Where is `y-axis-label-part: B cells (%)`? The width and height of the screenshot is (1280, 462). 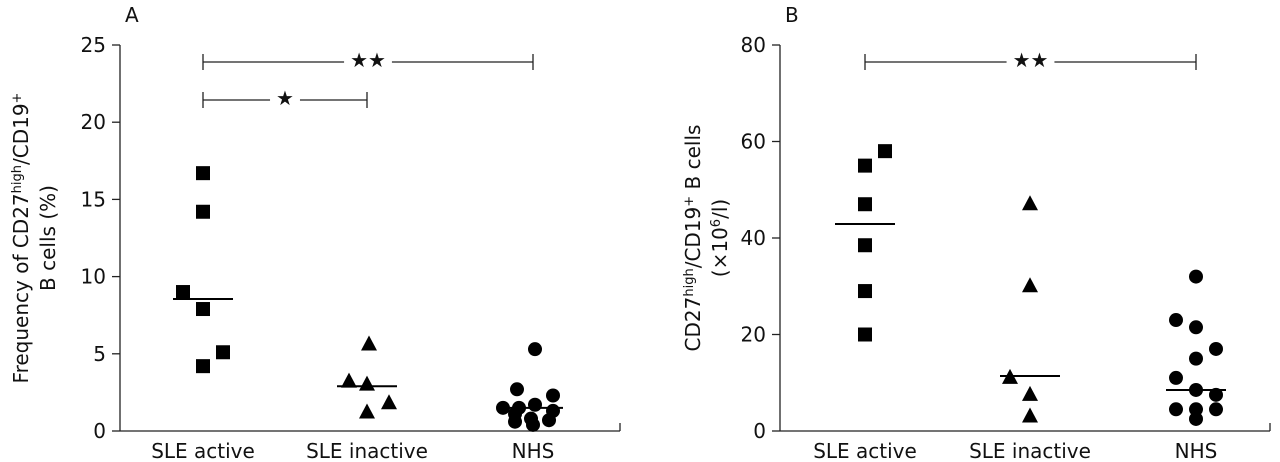
y-axis-label-part: B cells (%) is located at coordinates (48, 238).